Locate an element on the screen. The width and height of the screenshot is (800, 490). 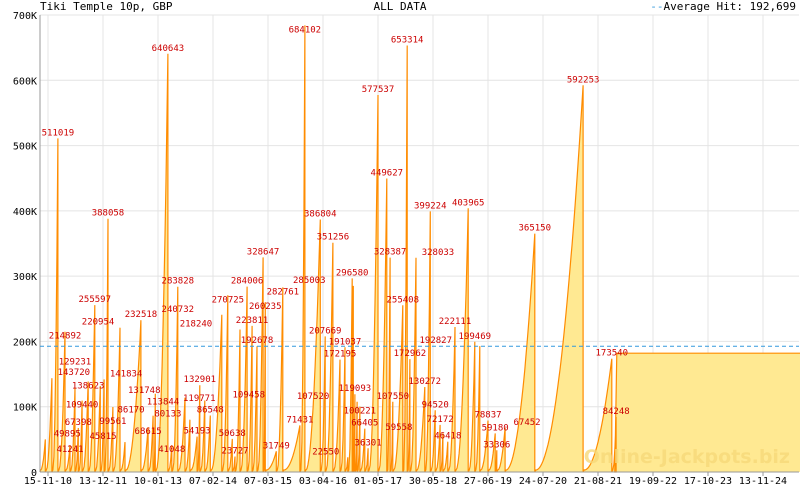
peak-label: 260235 is located at coordinates (265, 307).